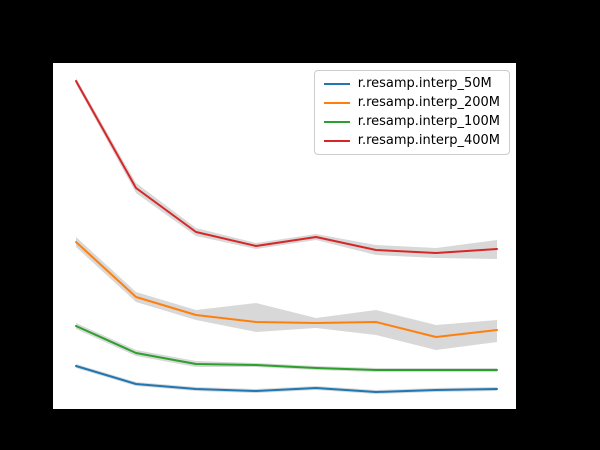 The width and height of the screenshot is (600, 450). Describe the element at coordinates (336, 103) in the screenshot. I see `legend-swatch-200m-line-icon` at that location.